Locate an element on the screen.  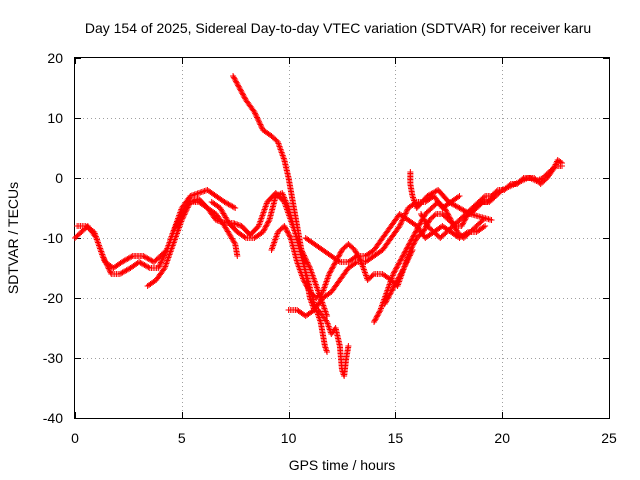
y-axis-label: SDTVAR / TECUs is located at coordinates (13, 238).